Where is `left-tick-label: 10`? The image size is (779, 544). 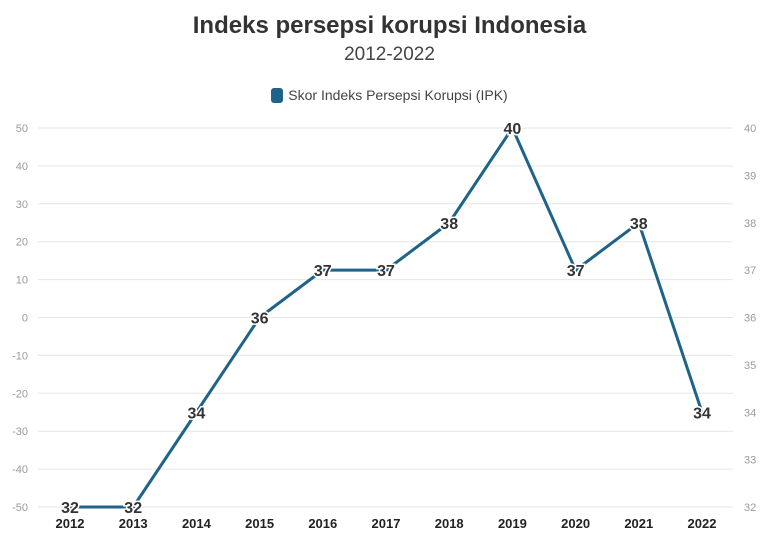
left-tick-label: 10 is located at coordinates (22, 281).